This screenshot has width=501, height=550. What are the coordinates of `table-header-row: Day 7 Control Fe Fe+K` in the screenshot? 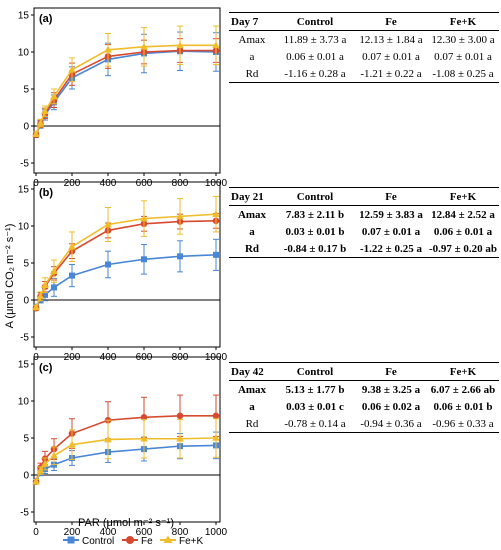 It's located at (364, 21).